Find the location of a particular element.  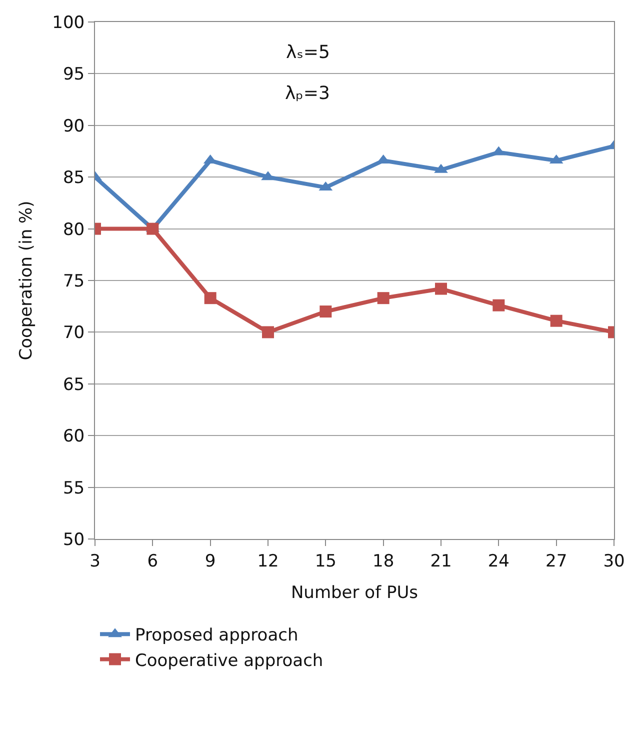

x-tick-label: 27 is located at coordinates (557, 561).